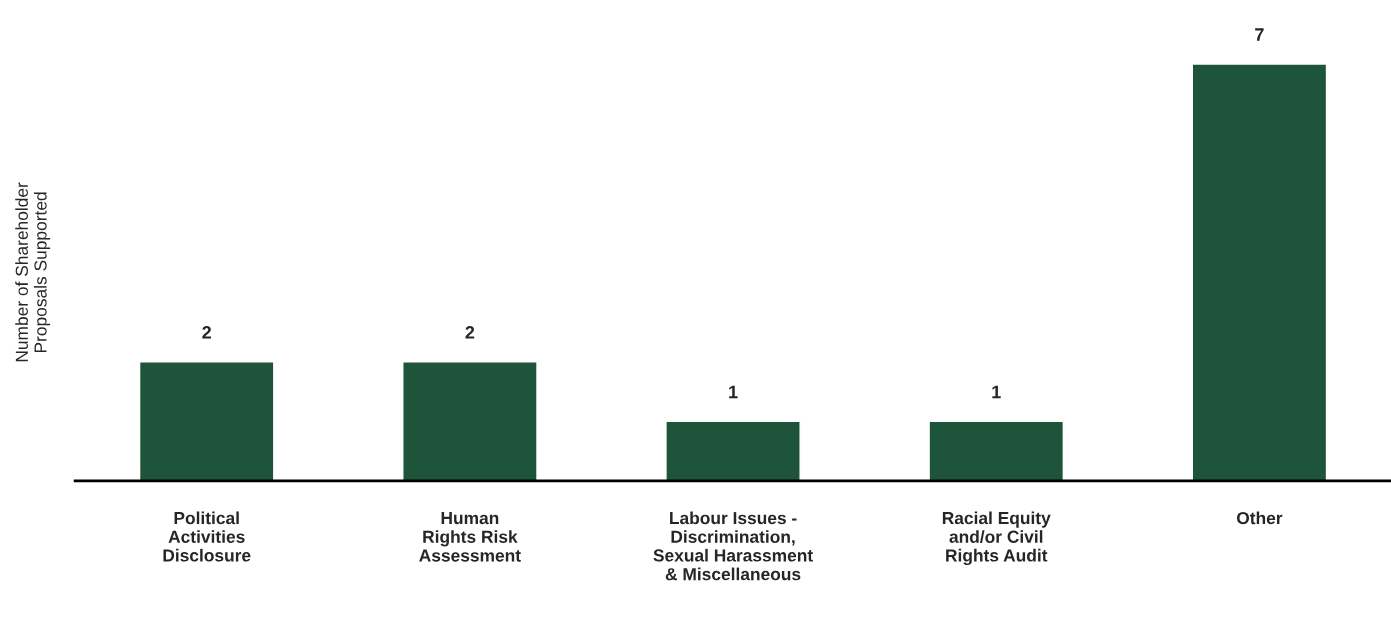 This screenshot has width=1391, height=627. Describe the element at coordinates (1259, 518) in the screenshot. I see `x-tick-label: Other` at that location.